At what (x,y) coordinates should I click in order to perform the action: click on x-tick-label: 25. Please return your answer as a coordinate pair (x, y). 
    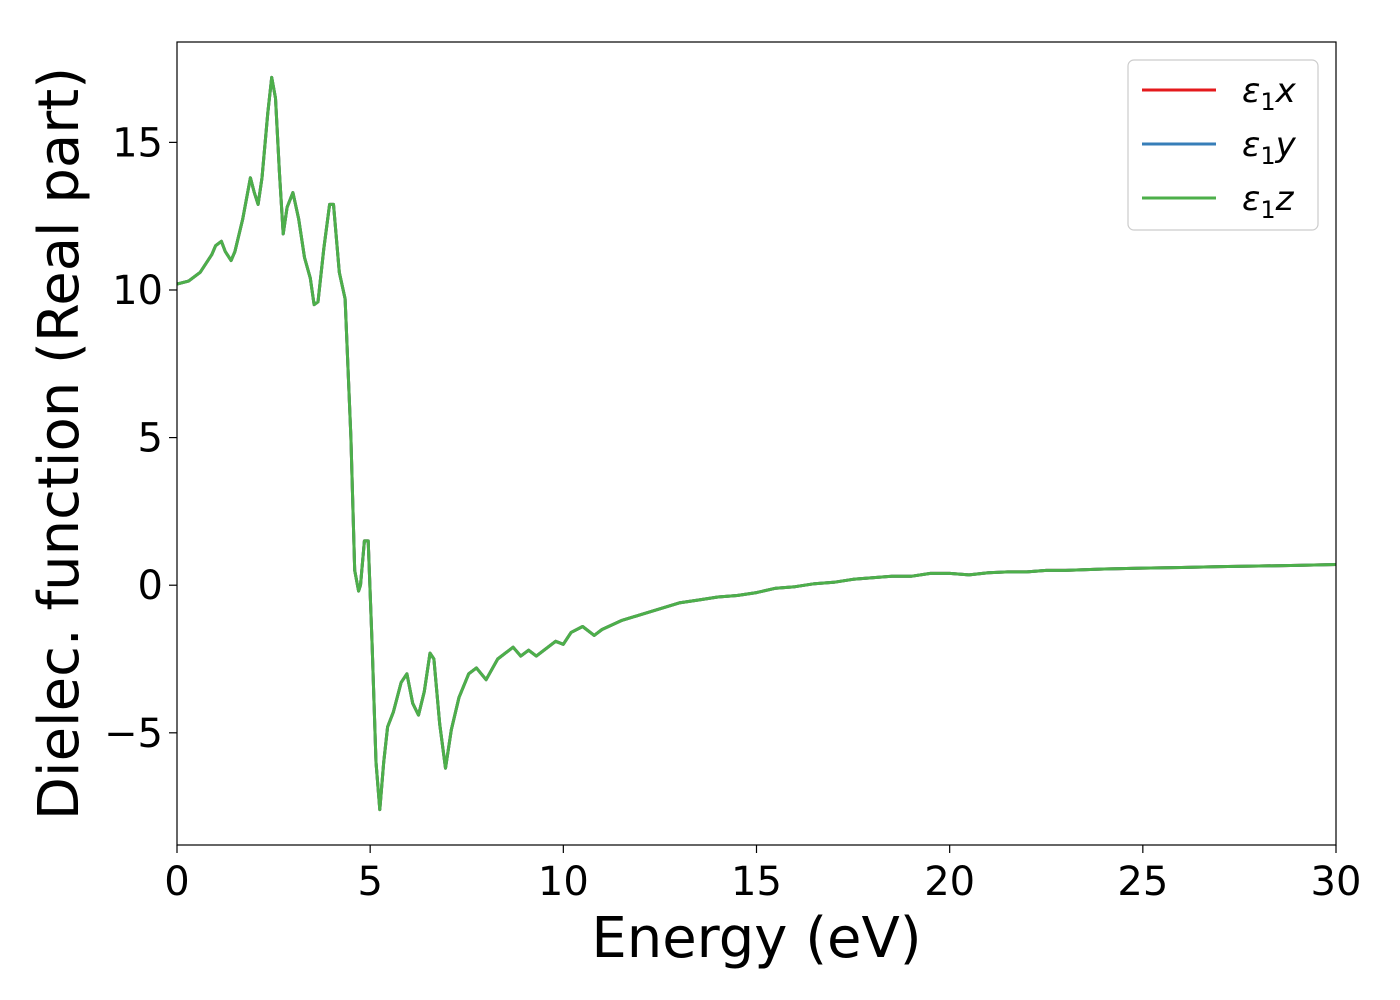
    Looking at the image, I should click on (1142, 882).